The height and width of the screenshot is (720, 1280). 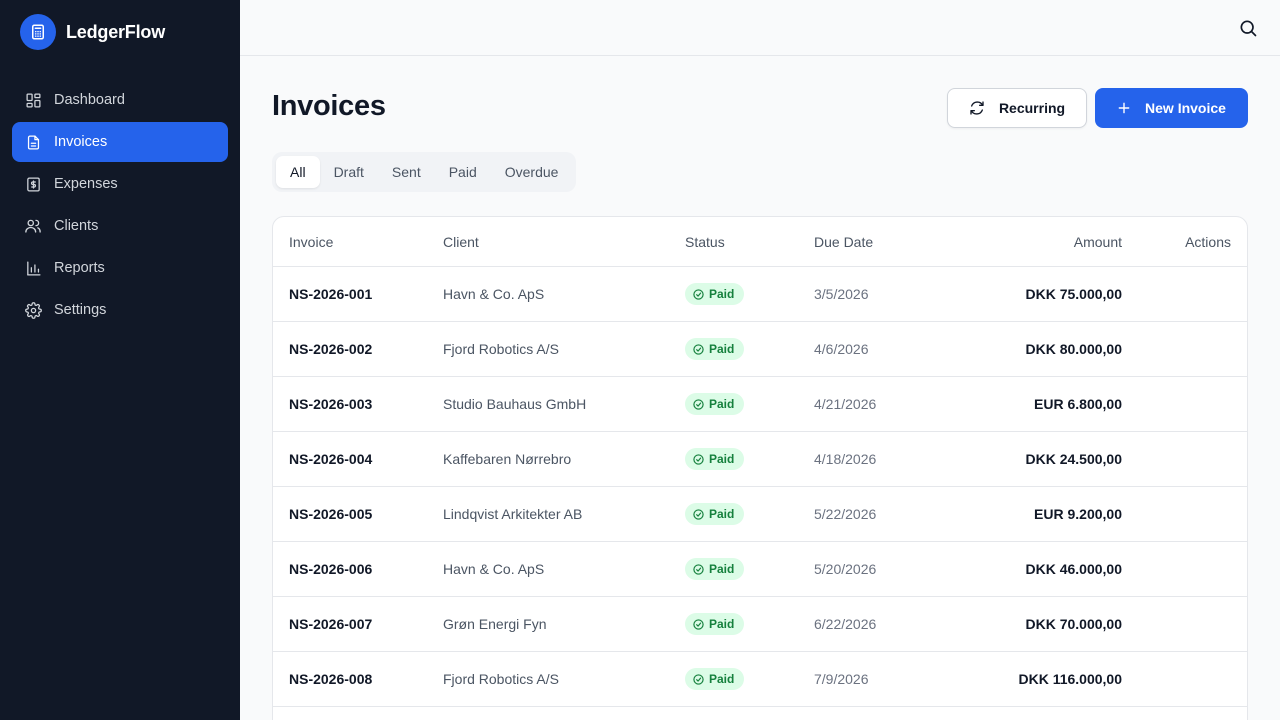 What do you see at coordinates (311, 241) in the screenshot?
I see `column-header-invoice: Invoice` at bounding box center [311, 241].